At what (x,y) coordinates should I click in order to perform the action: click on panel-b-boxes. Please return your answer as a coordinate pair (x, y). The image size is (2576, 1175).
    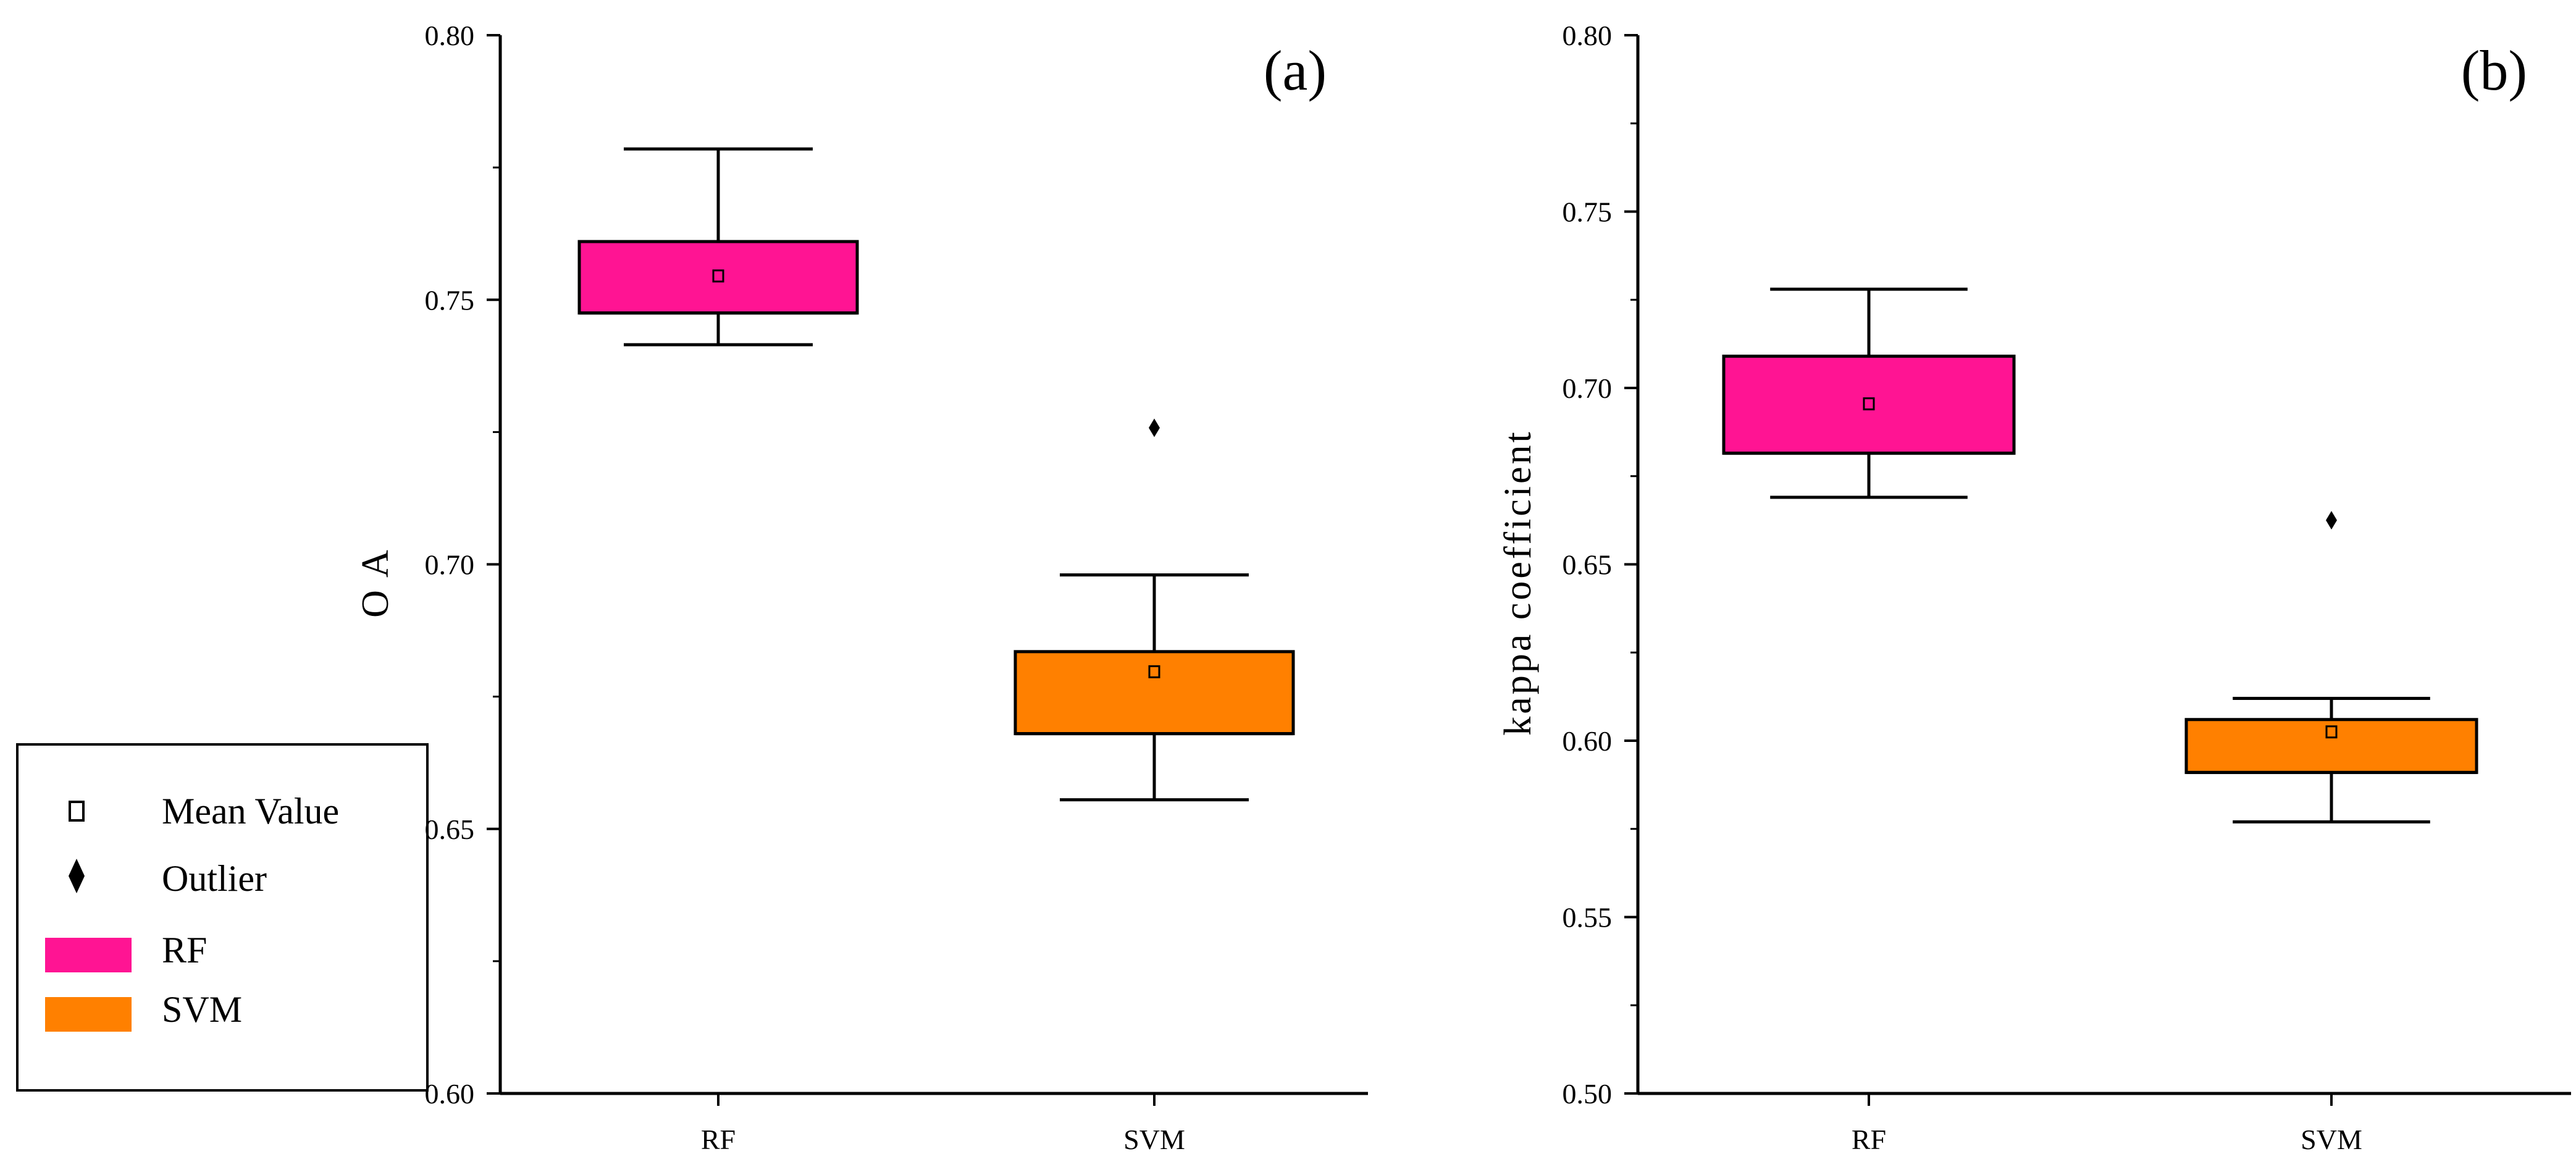
    Looking at the image, I should click on (2100, 555).